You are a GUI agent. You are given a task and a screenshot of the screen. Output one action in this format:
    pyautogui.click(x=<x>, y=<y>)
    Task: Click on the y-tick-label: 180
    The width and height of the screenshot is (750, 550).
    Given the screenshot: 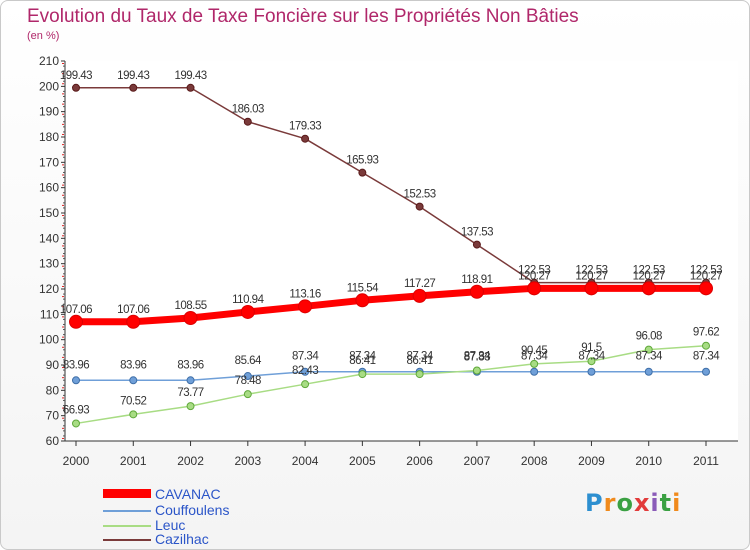 What is the action you would take?
    pyautogui.click(x=49, y=137)
    